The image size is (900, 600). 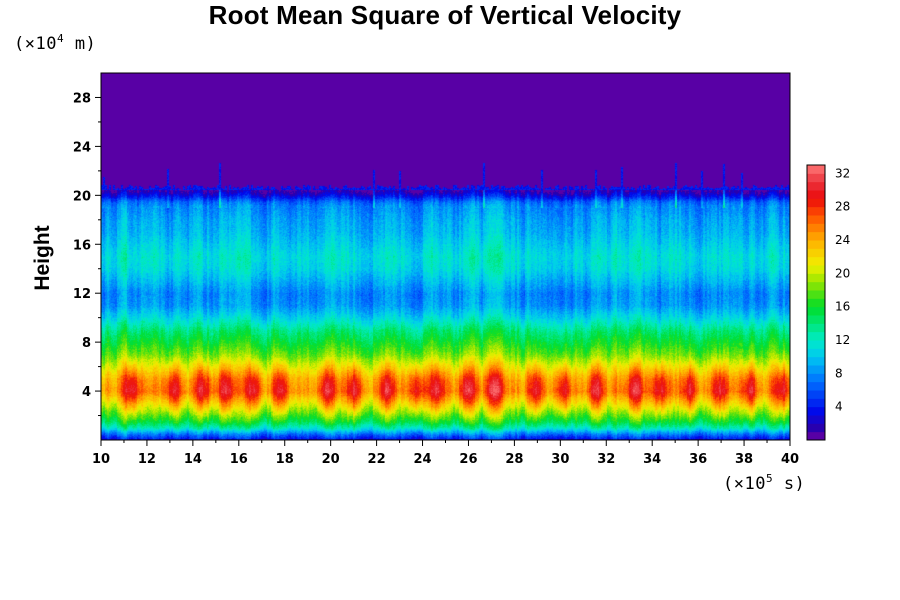 I want to click on x-axis: 10 12 14 16 18 20 22 24 26 28 30 32 34 36 38 40, so click(x=445, y=453).